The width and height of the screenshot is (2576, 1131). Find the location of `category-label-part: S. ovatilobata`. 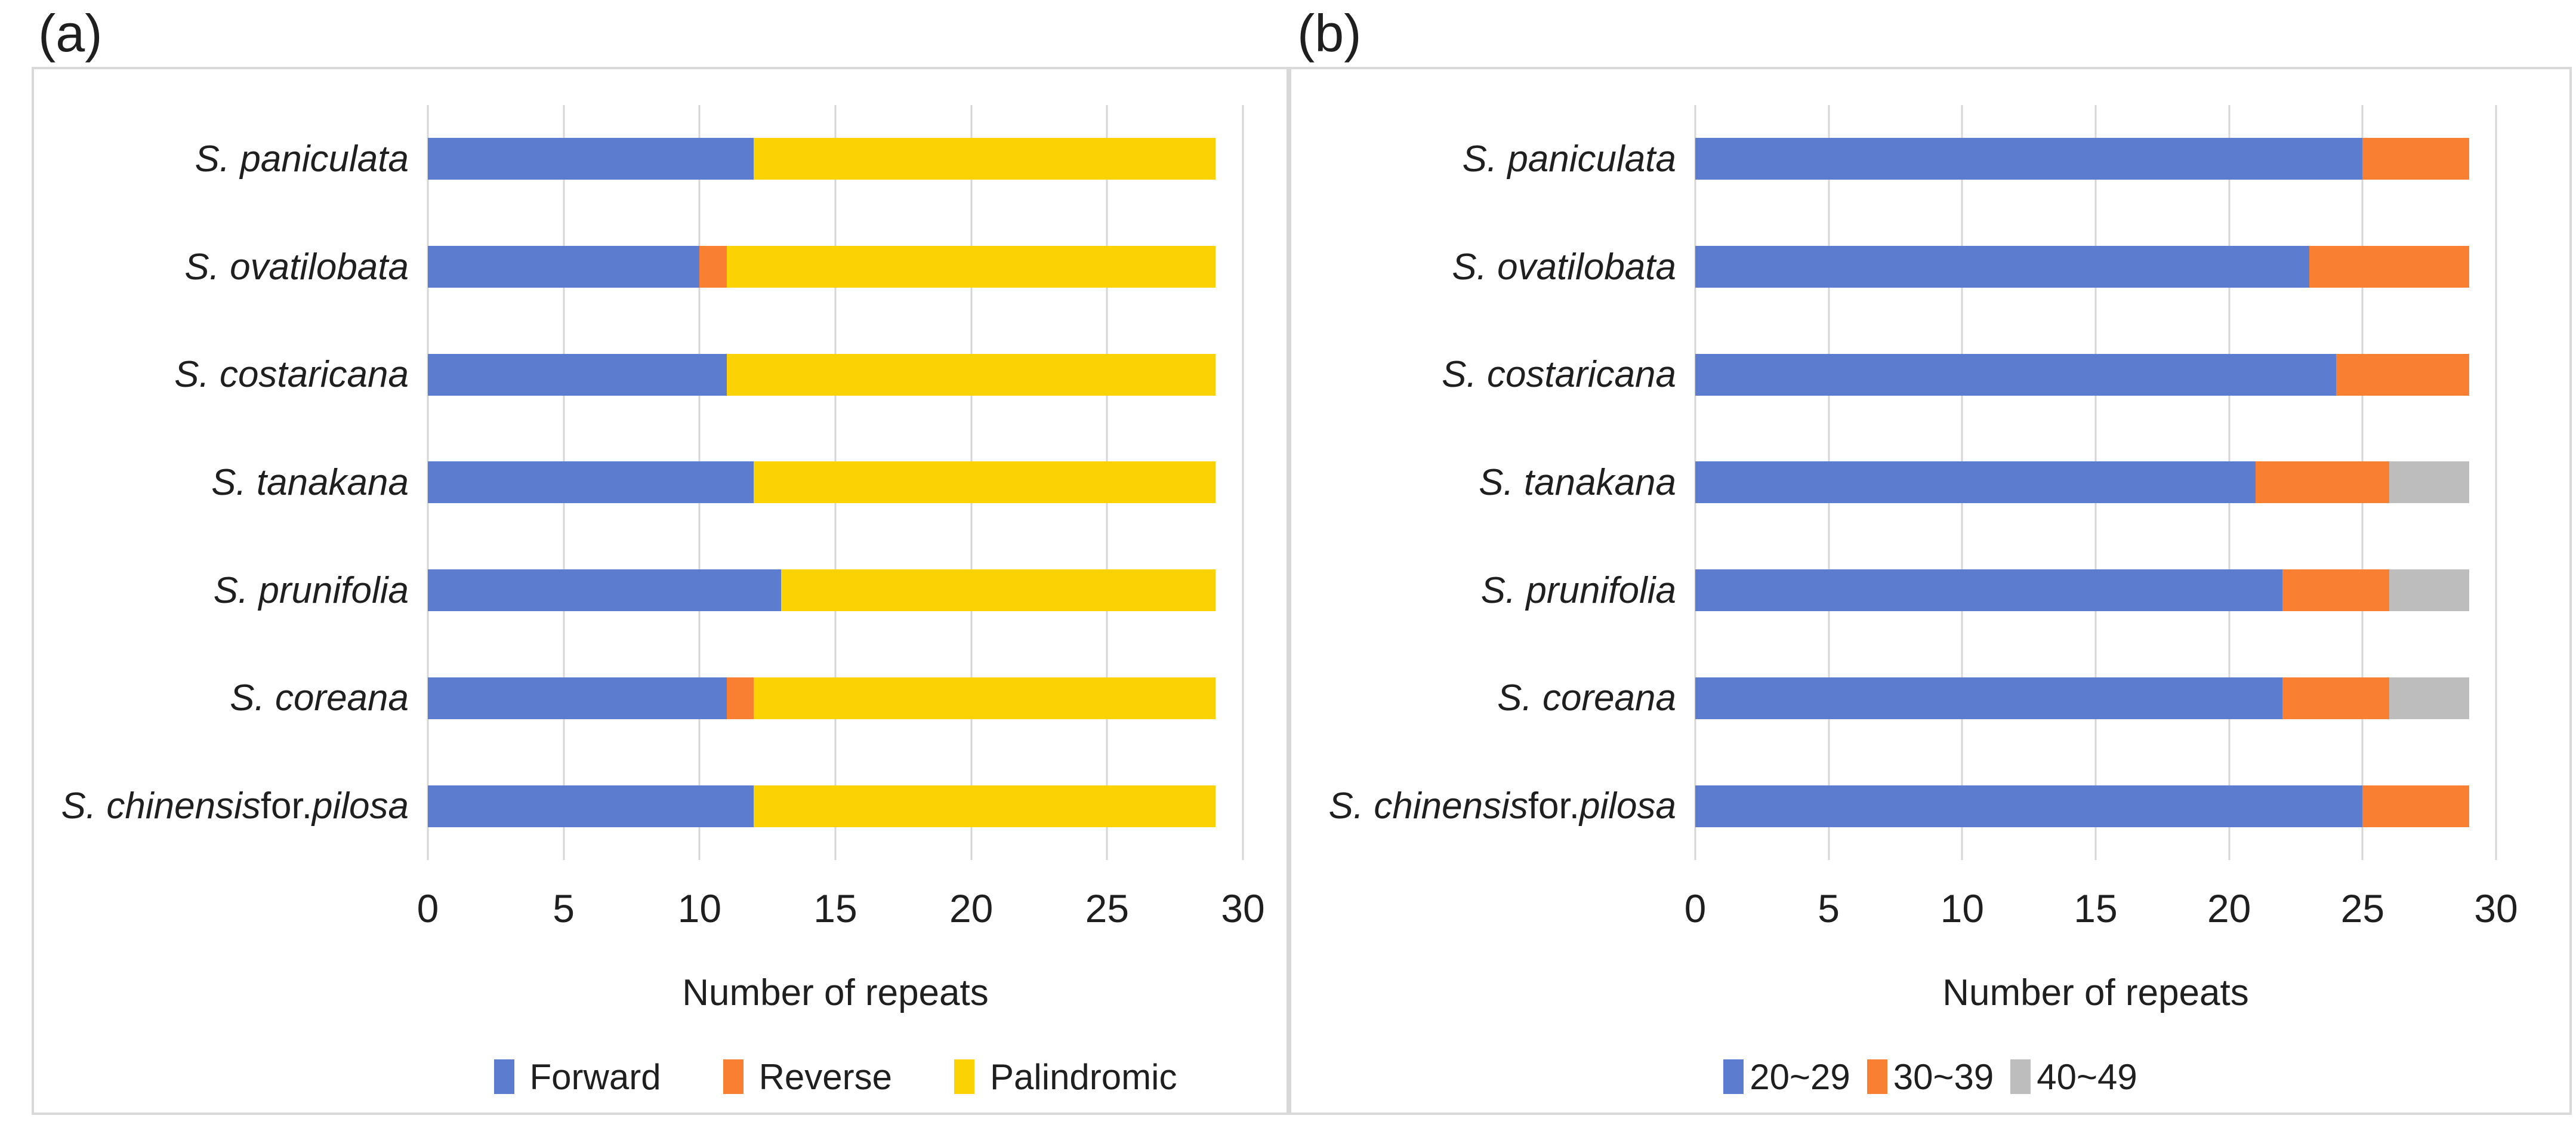

category-label-part: S. ovatilobata is located at coordinates (1564, 267).